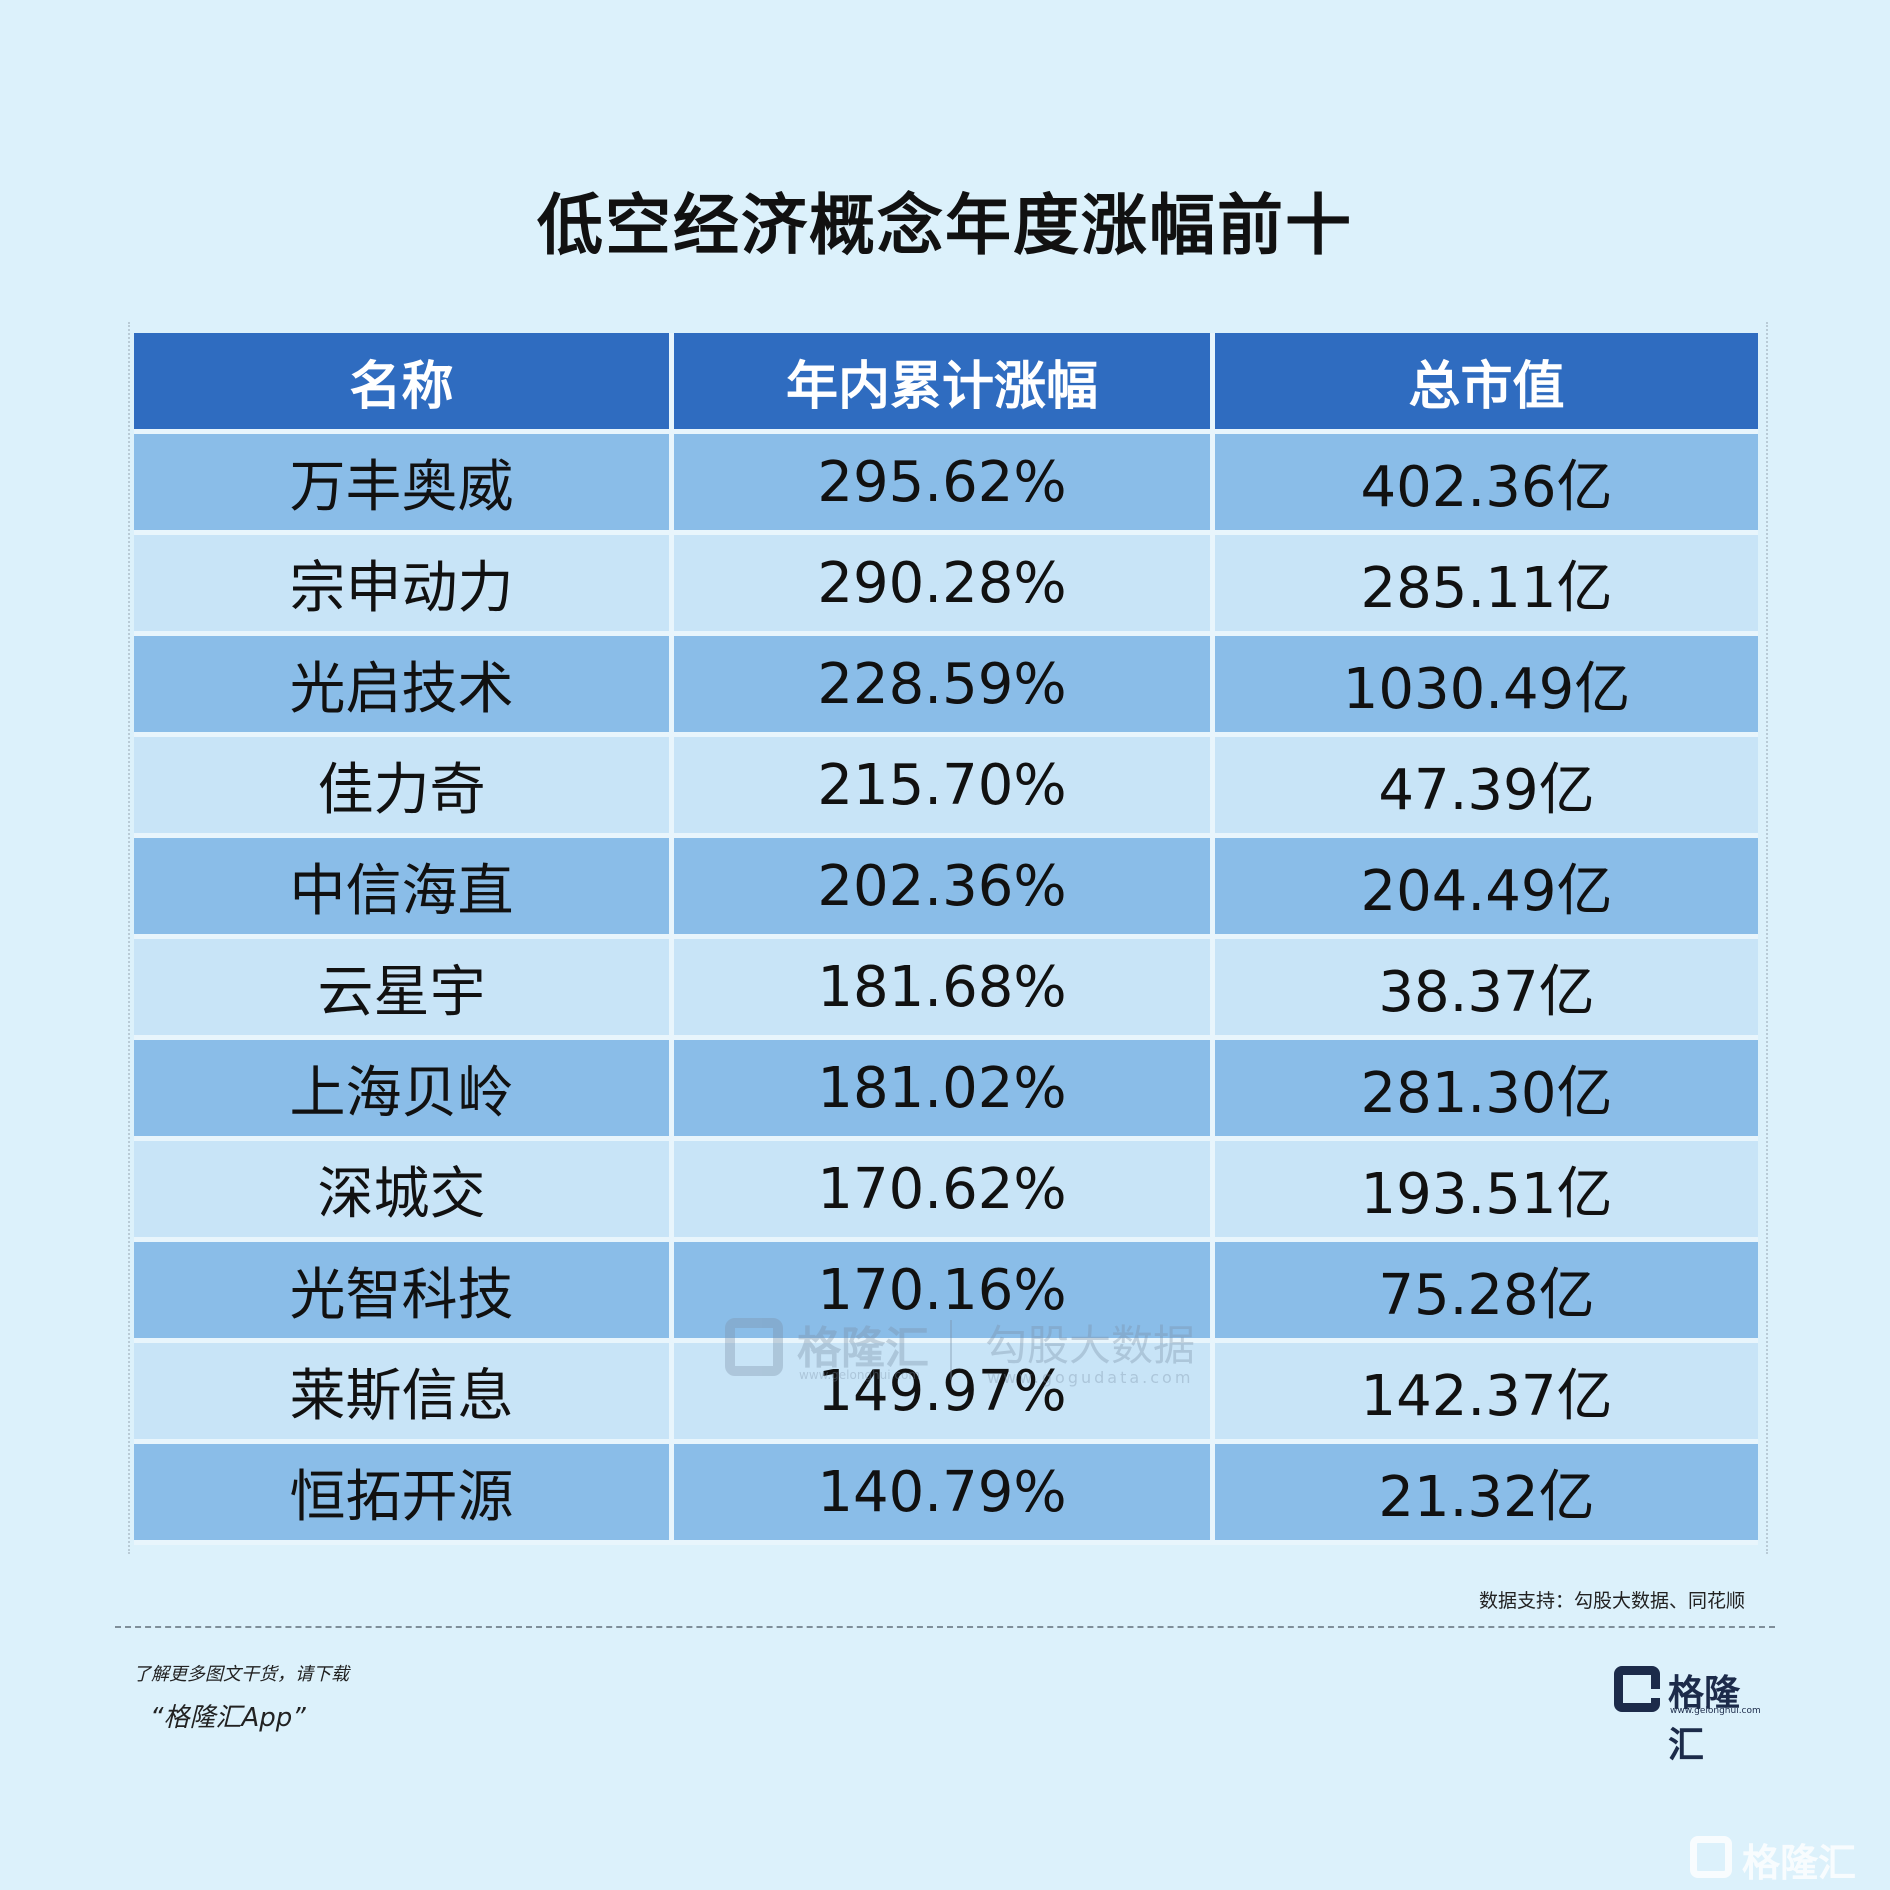 This screenshot has height=1890, width=1890. I want to click on market-cap-cell: 285.11亿, so click(1486, 585).